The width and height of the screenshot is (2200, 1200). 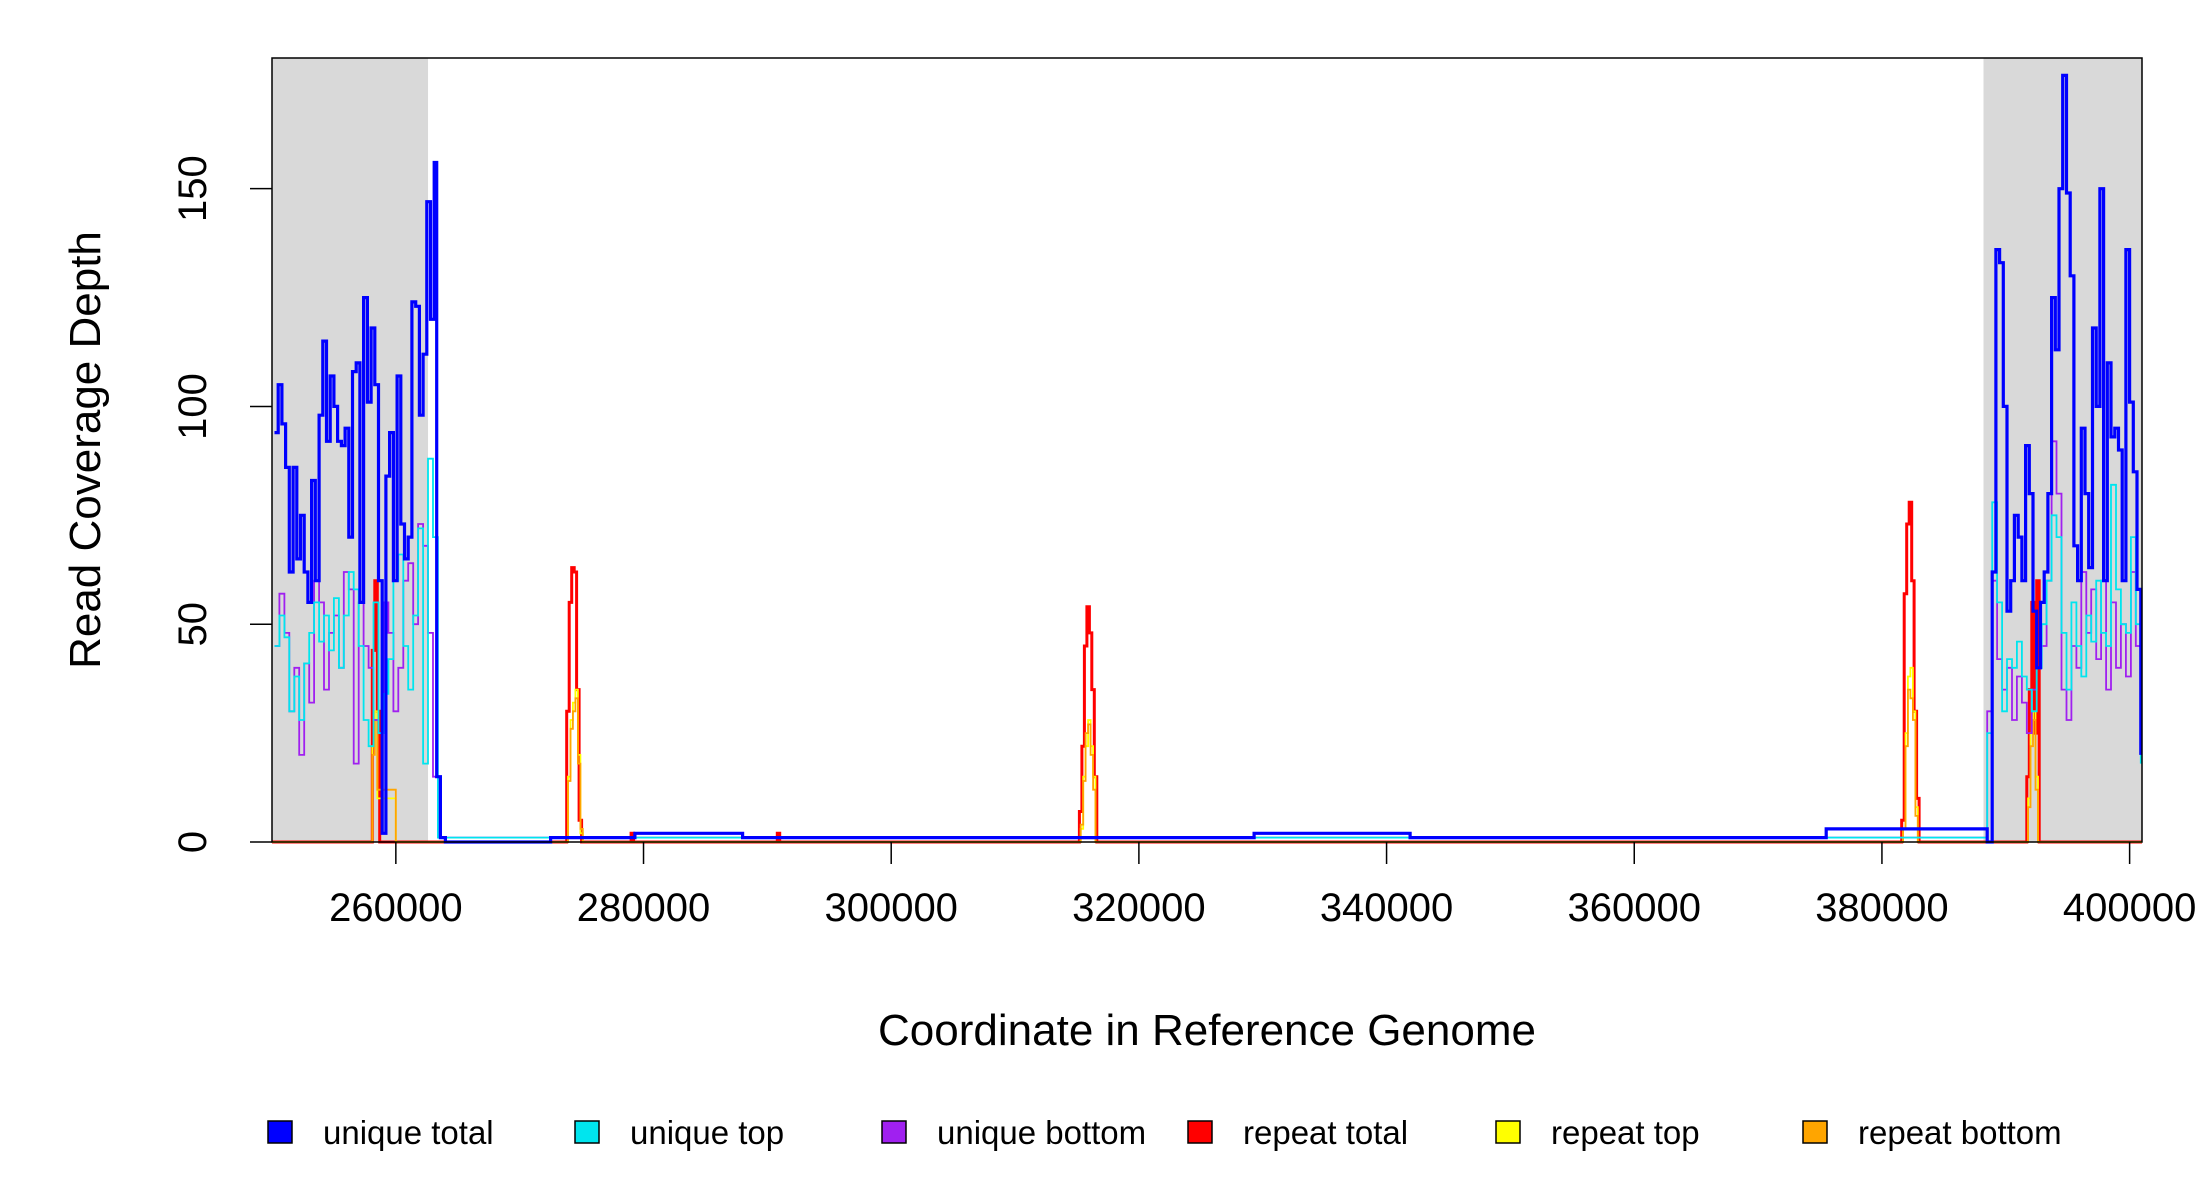 What do you see at coordinates (707, 1132) in the screenshot?
I see `legend-label: unique top` at bounding box center [707, 1132].